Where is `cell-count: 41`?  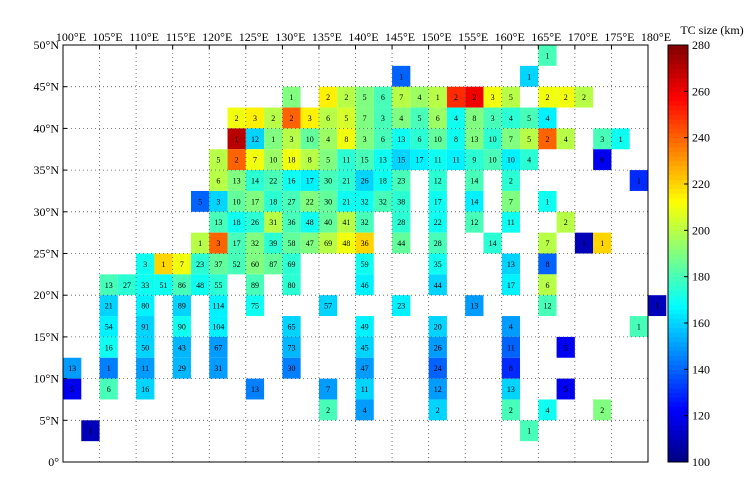 cell-count: 41 is located at coordinates (346, 222).